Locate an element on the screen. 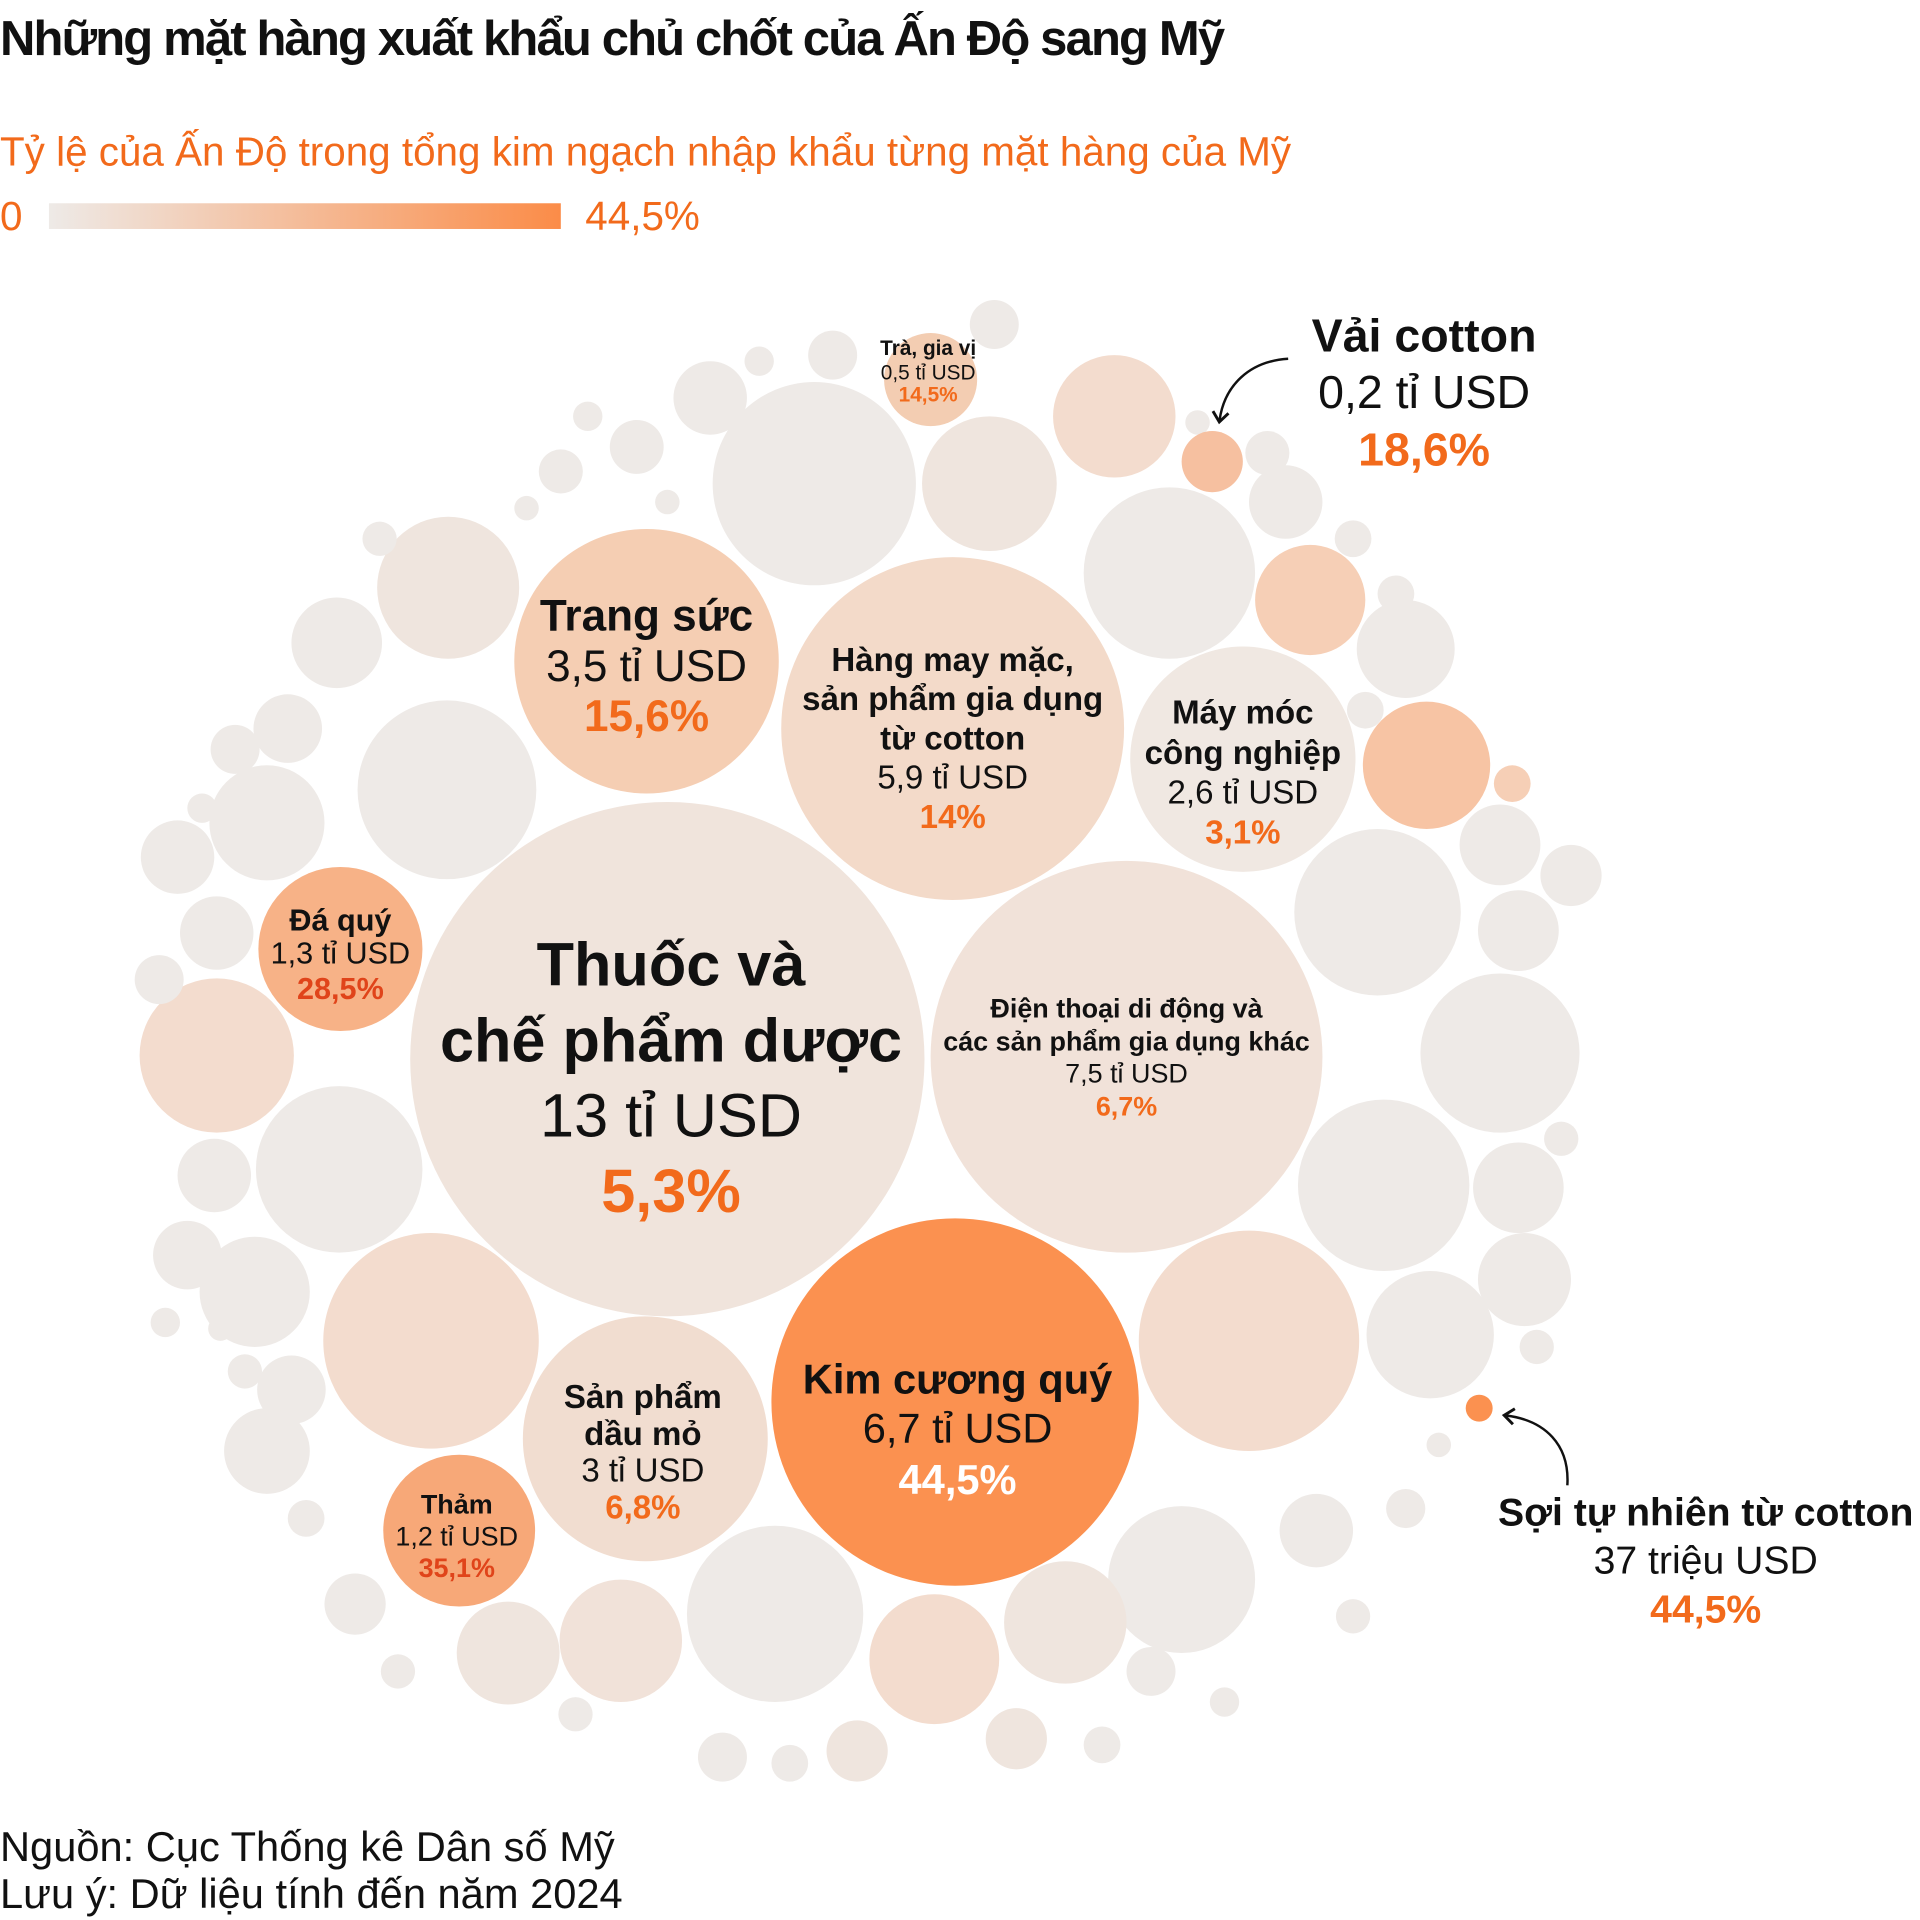  bubble-name: Điện thoại di động và is located at coordinates (1126, 1009).